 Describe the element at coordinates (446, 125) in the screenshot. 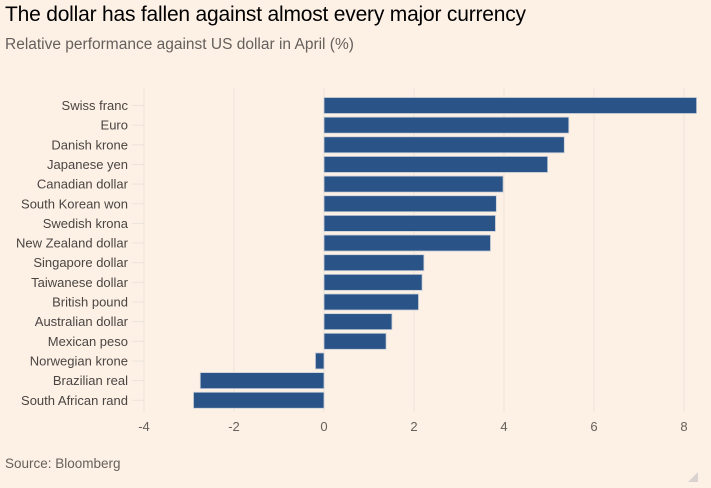

I see `bar-euro` at that location.